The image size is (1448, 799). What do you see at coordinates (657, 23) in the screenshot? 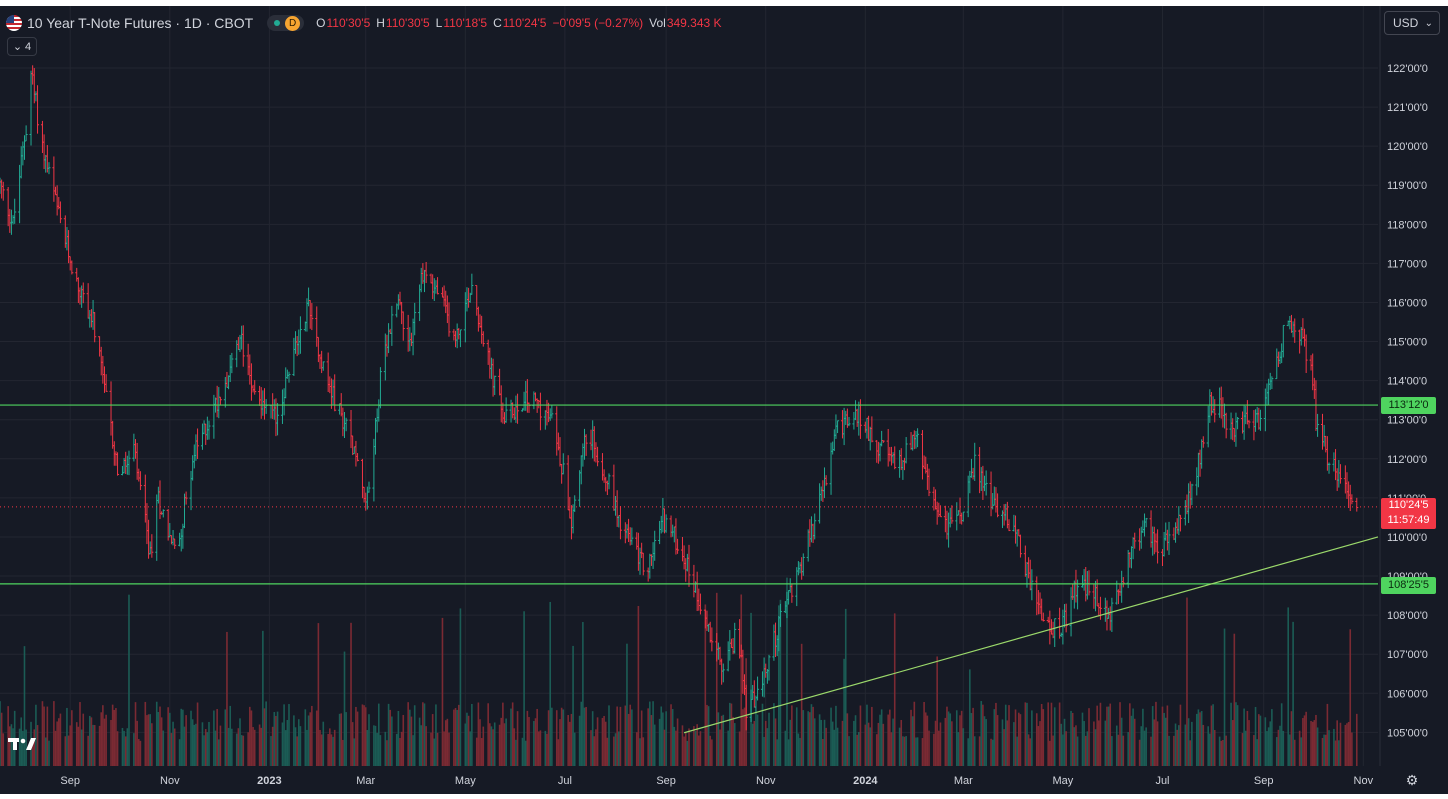
I see `volume-label: Vol` at bounding box center [657, 23].